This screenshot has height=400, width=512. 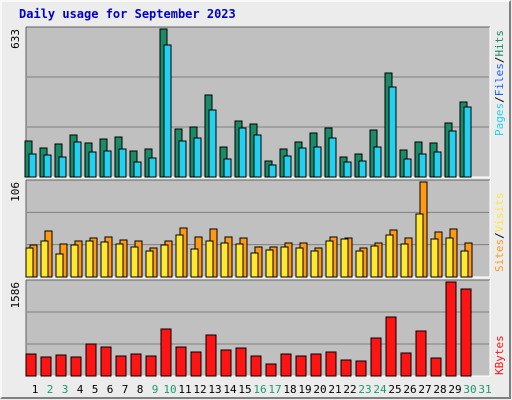 What do you see at coordinates (15, 39) in the screenshot?
I see `hits-max-label: 633` at bounding box center [15, 39].